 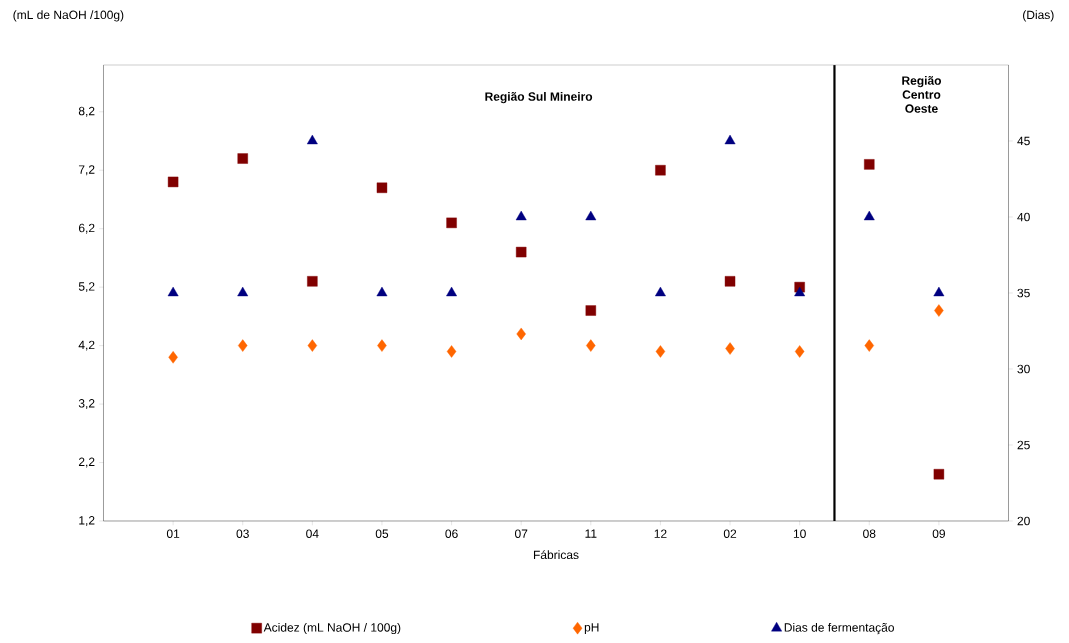 I want to click on y2-tick-label: 30, so click(x=1023, y=369).